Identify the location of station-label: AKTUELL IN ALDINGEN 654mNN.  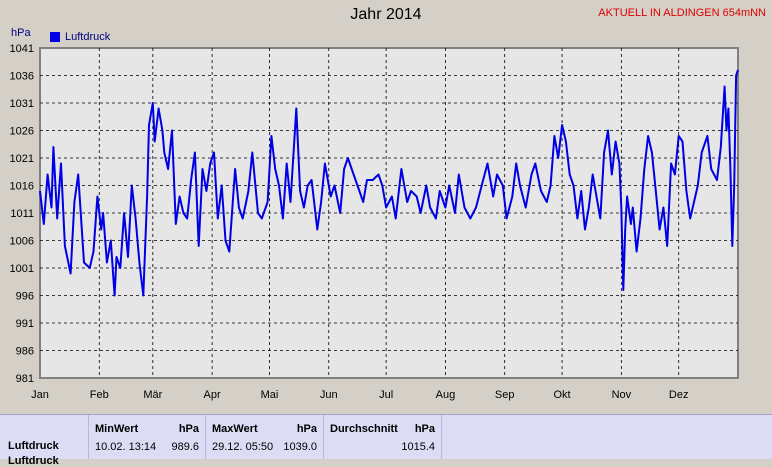
(682, 13).